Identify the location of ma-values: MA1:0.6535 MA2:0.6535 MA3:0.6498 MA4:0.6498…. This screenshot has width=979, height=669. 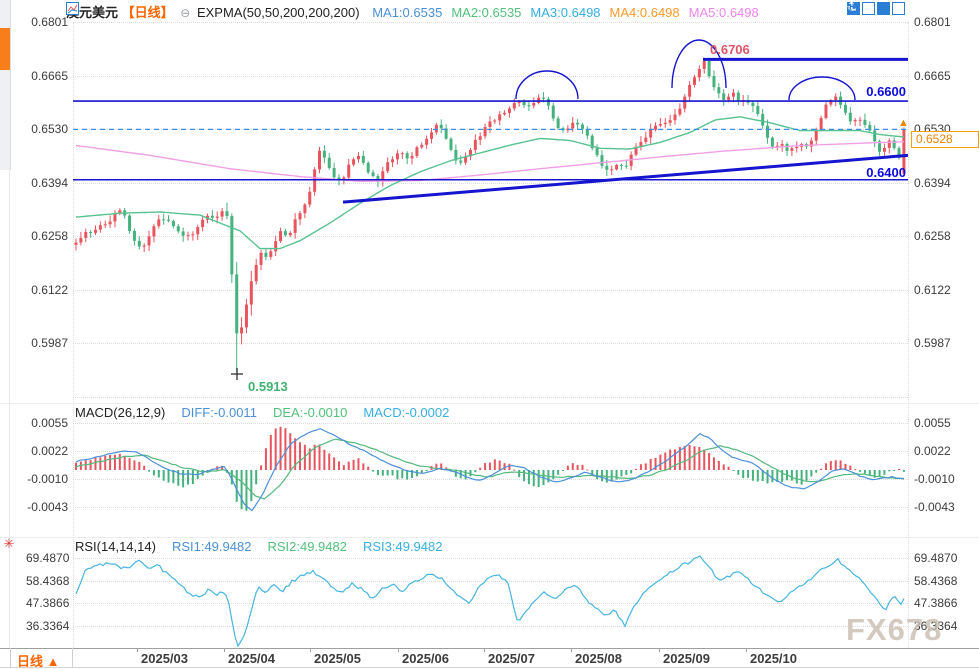
(561, 12).